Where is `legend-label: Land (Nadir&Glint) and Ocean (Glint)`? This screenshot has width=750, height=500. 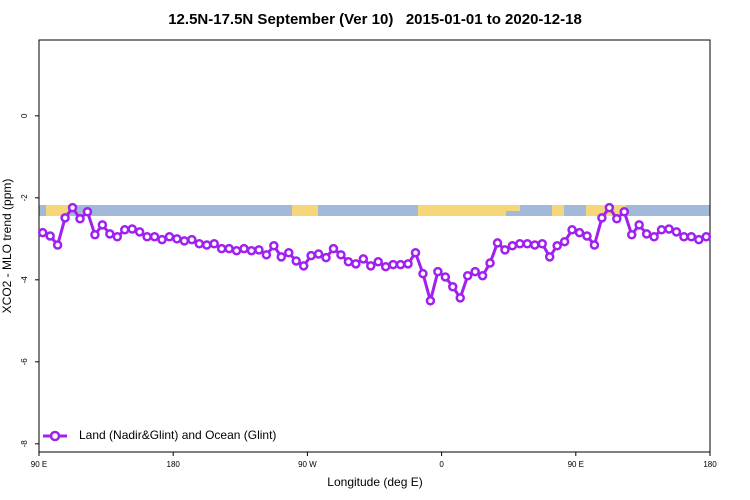 legend-label: Land (Nadir&Glint) and Ocean (Glint) is located at coordinates (177, 435).